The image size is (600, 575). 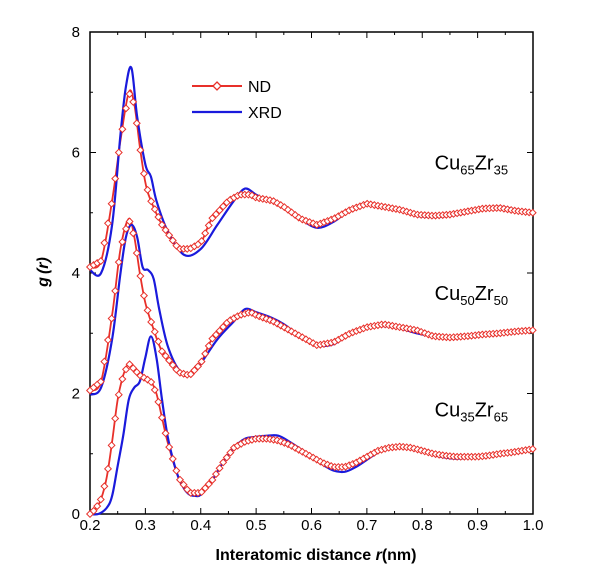 What do you see at coordinates (76, 153) in the screenshot?
I see `y-tick-label: 6` at bounding box center [76, 153].